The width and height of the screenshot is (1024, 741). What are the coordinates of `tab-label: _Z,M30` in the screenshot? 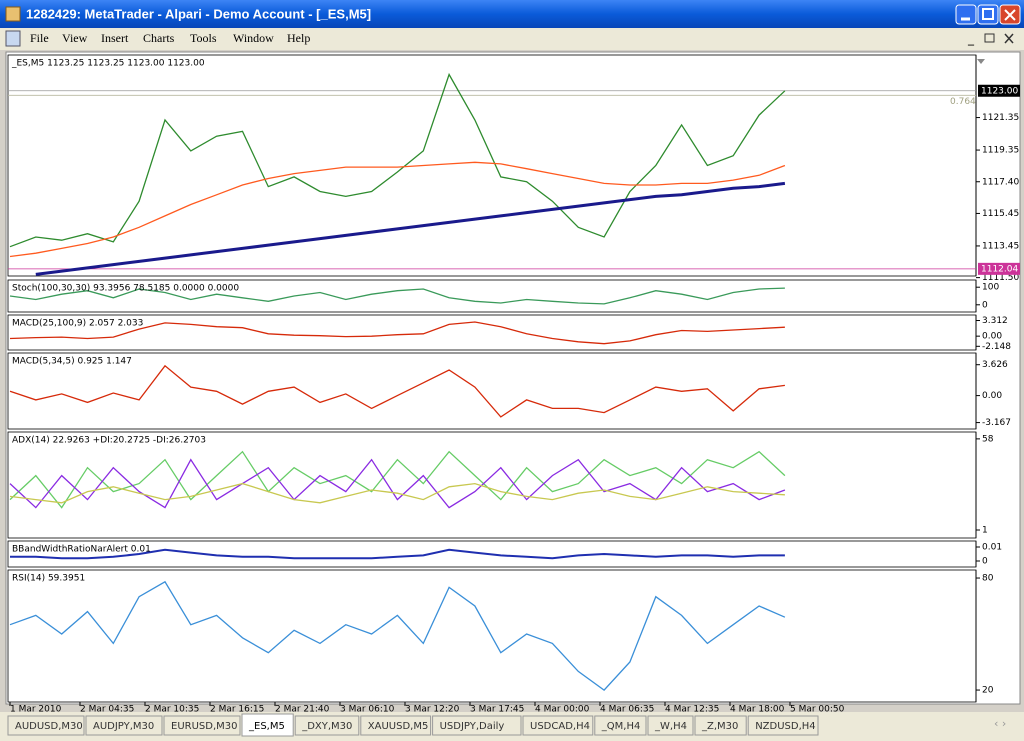 It's located at (719, 726).